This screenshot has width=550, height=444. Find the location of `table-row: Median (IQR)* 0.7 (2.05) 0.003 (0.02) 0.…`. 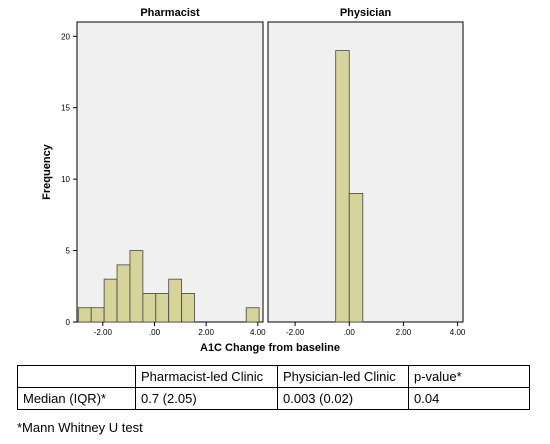

table-row: Median (IQR)* 0.7 (2.05) 0.003 (0.02) 0.… is located at coordinates (273, 398).